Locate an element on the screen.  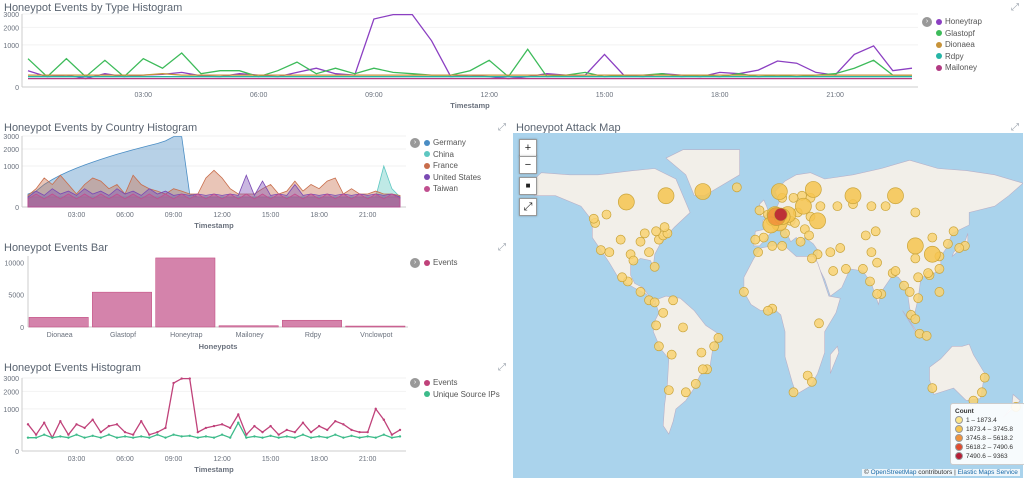
x-tick-label: 03:00 is located at coordinates (77, 215).